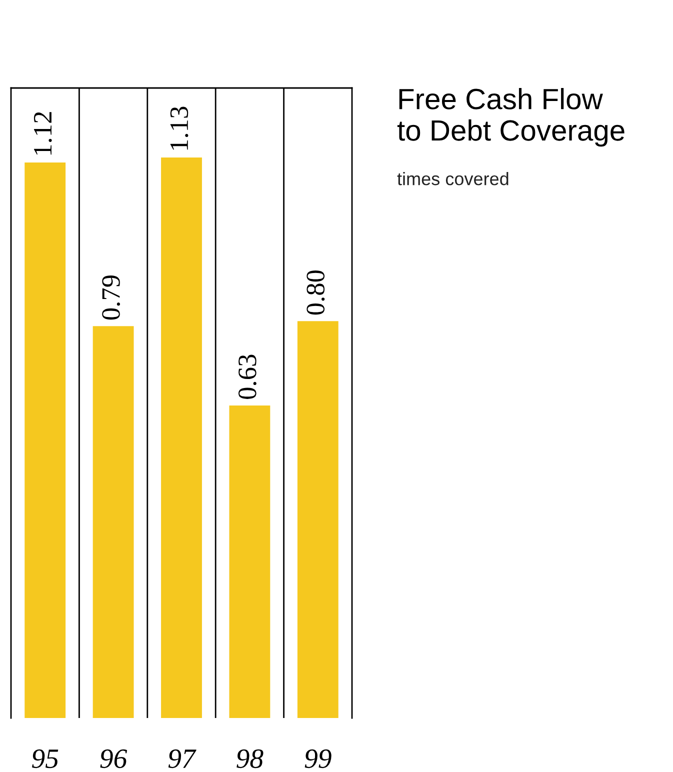 The image size is (673, 772). I want to click on data-label: 1.12, so click(43, 133).